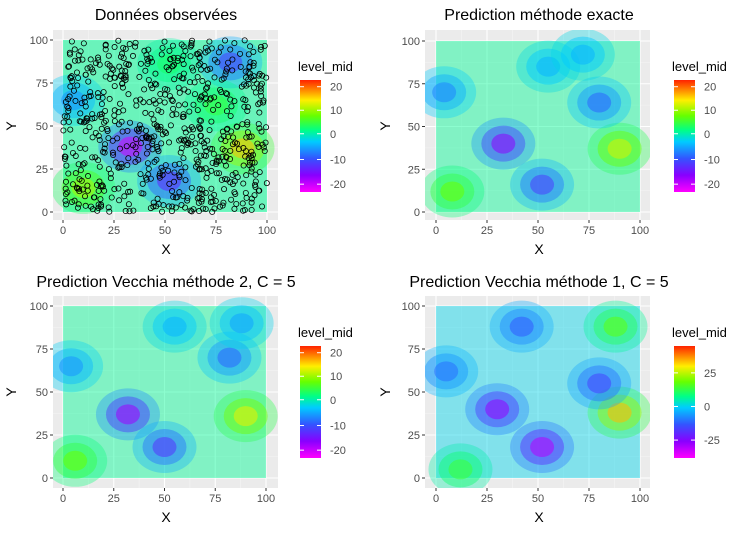 This screenshot has width=748, height=537. Describe the element at coordinates (216, 231) in the screenshot. I see `x-tick-label: 75` at that location.